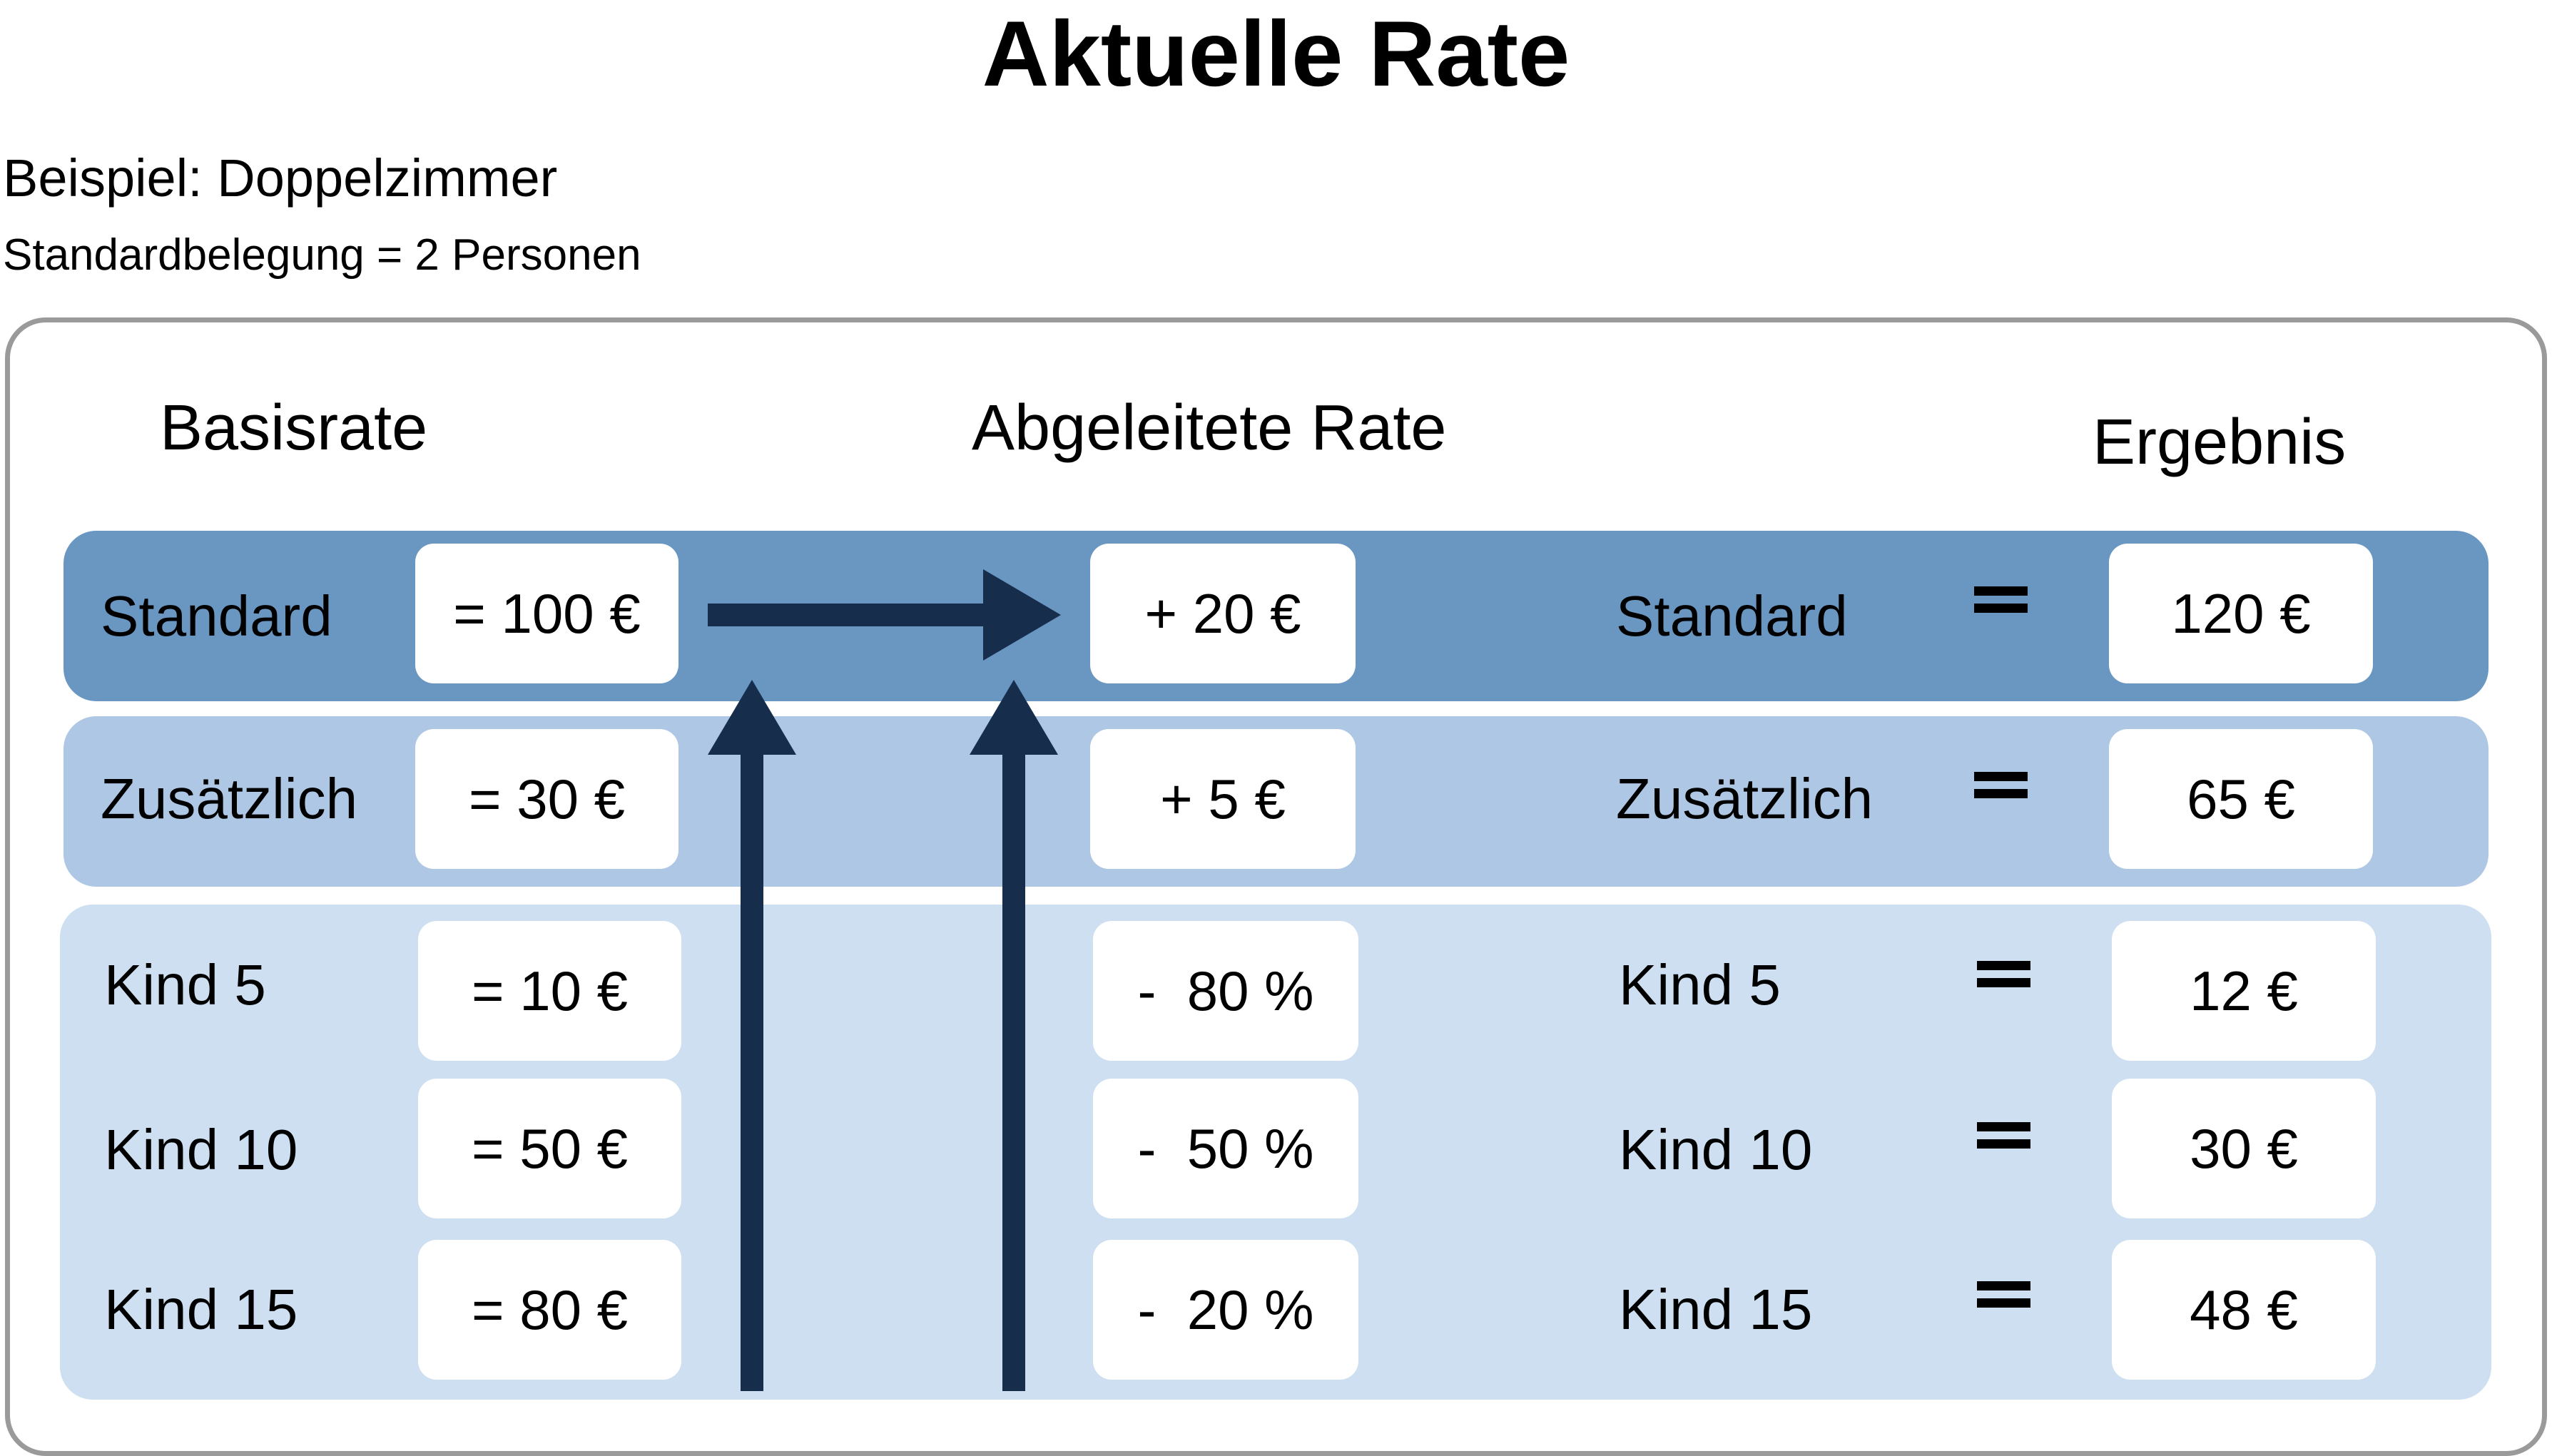  I want to click on header-result: Ergebnis, so click(2220, 442).